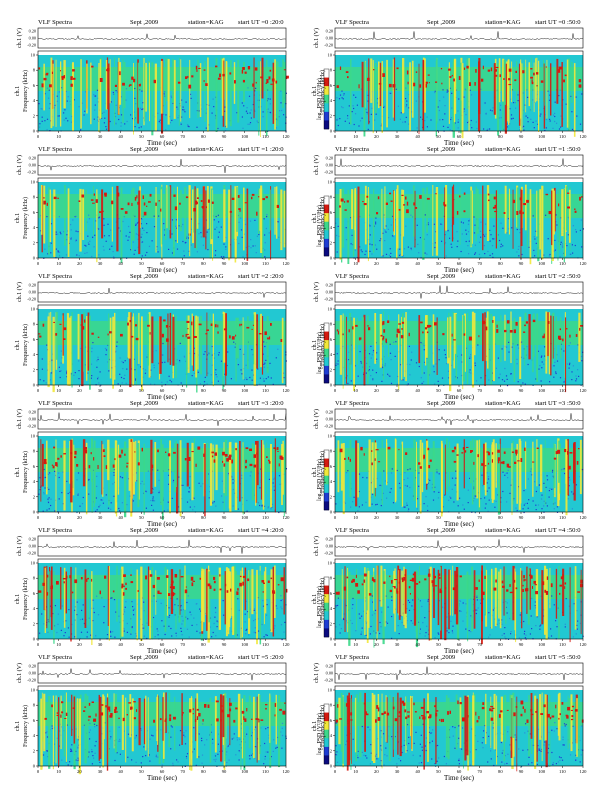 The image size is (612, 797). What do you see at coordinates (261, 657) in the screenshot?
I see `panel-header-start: start UT =5 :20:0` at bounding box center [261, 657].